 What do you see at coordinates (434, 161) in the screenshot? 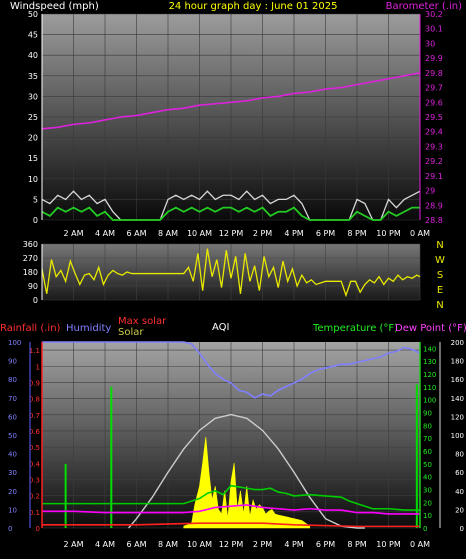
I see `barometer-tick-label: 29.2` at bounding box center [434, 161].